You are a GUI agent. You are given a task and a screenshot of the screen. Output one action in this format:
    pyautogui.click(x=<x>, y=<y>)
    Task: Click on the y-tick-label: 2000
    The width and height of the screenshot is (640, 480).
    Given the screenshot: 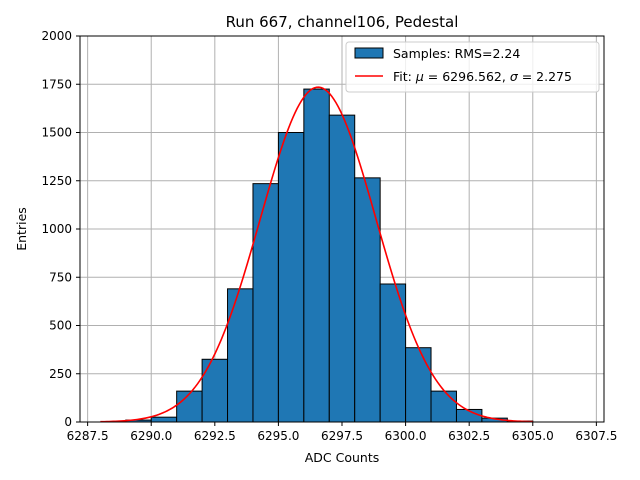 What is the action you would take?
    pyautogui.click(x=56, y=36)
    